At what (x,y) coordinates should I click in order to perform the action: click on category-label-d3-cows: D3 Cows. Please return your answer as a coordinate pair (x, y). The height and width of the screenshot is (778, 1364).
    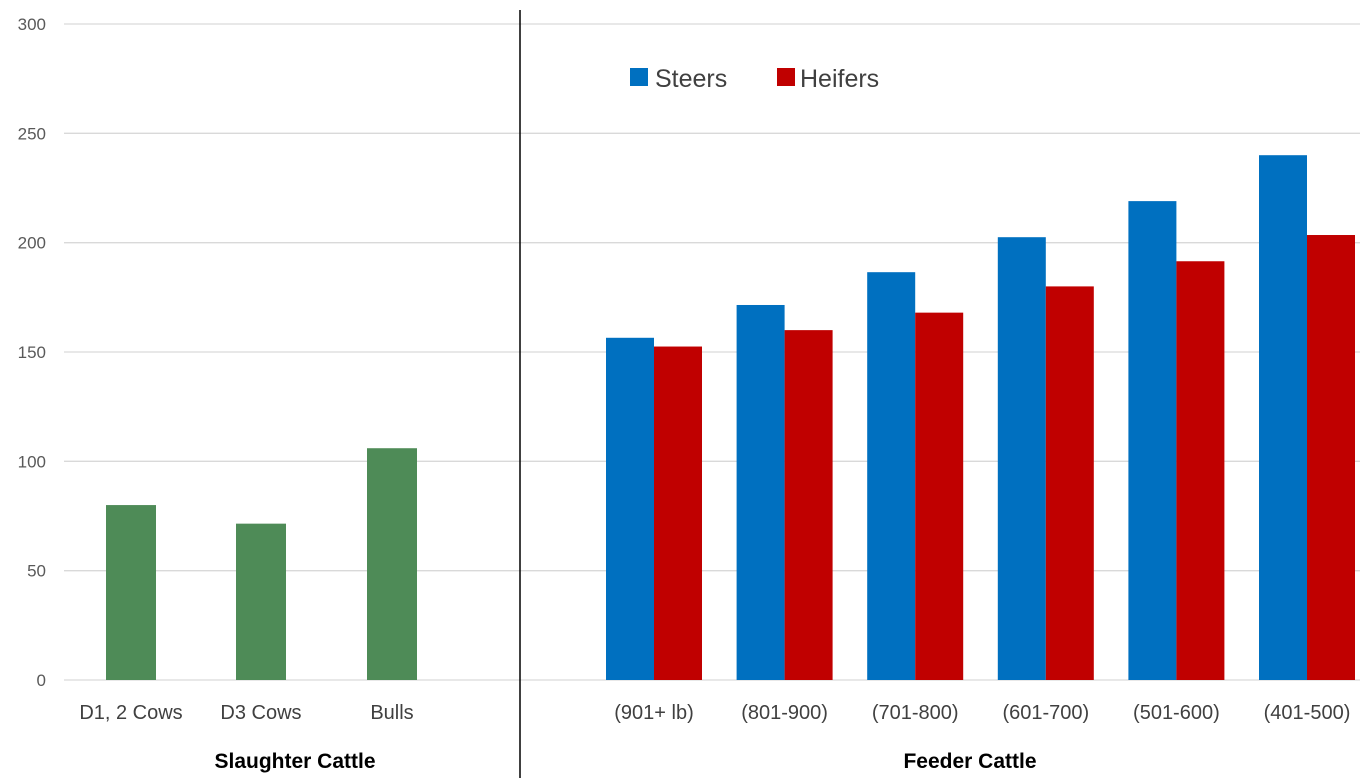
    Looking at the image, I should click on (260, 713).